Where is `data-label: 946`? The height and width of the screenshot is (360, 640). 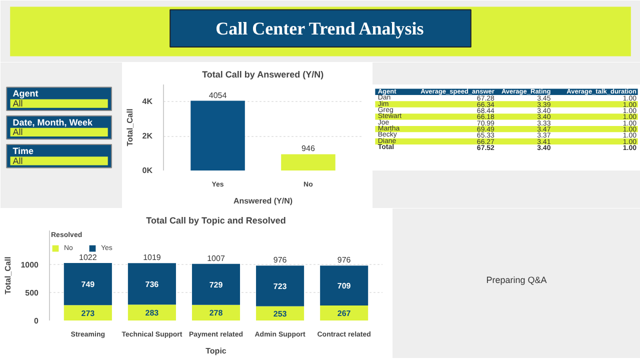 data-label: 946 is located at coordinates (309, 149).